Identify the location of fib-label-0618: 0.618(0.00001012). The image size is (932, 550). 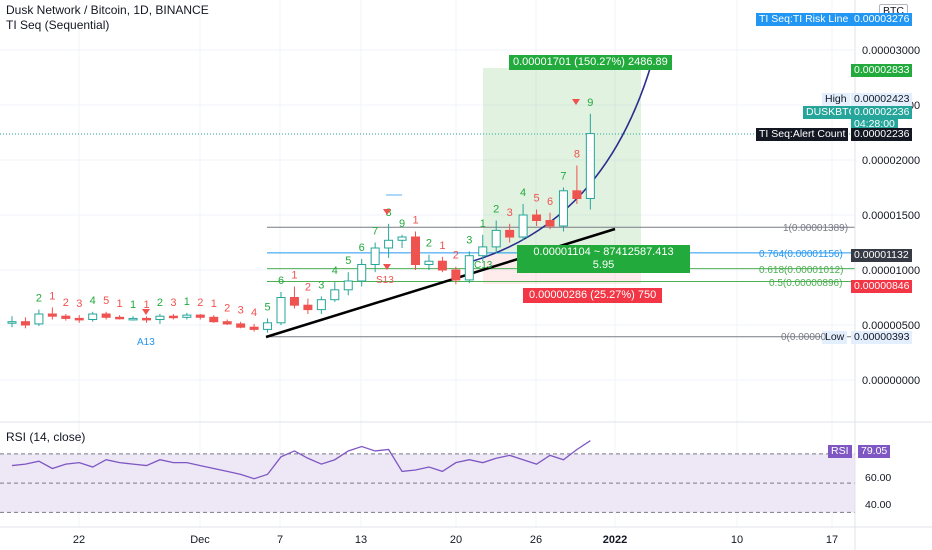
(801, 270).